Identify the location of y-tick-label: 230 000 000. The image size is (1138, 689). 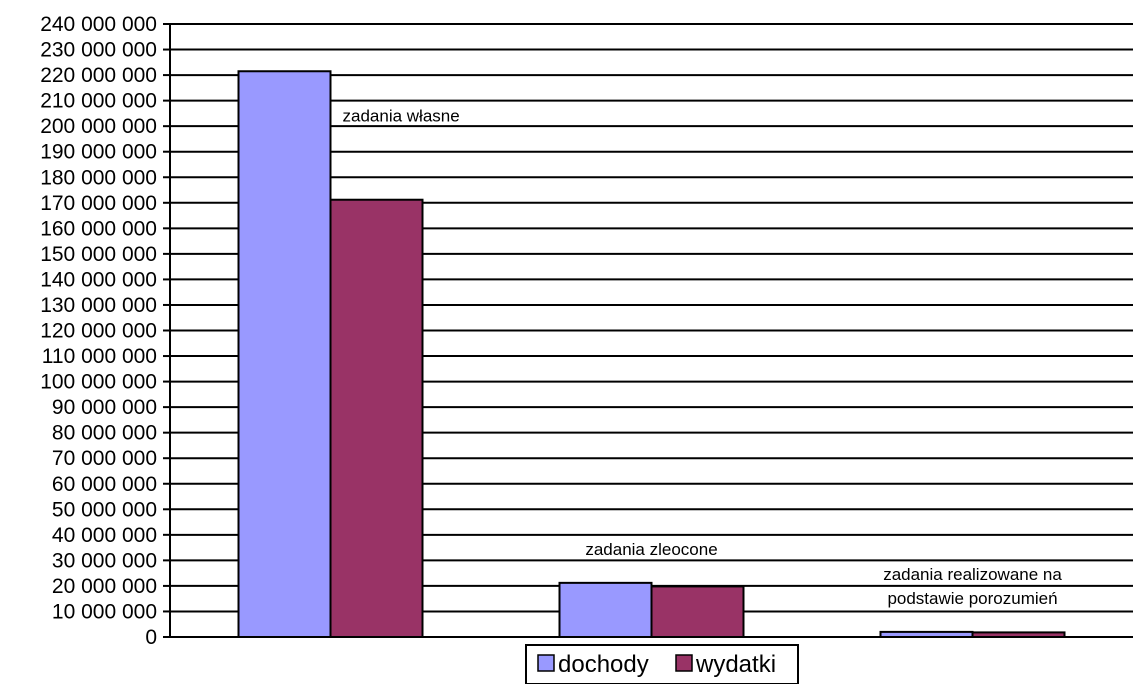
(98, 50).